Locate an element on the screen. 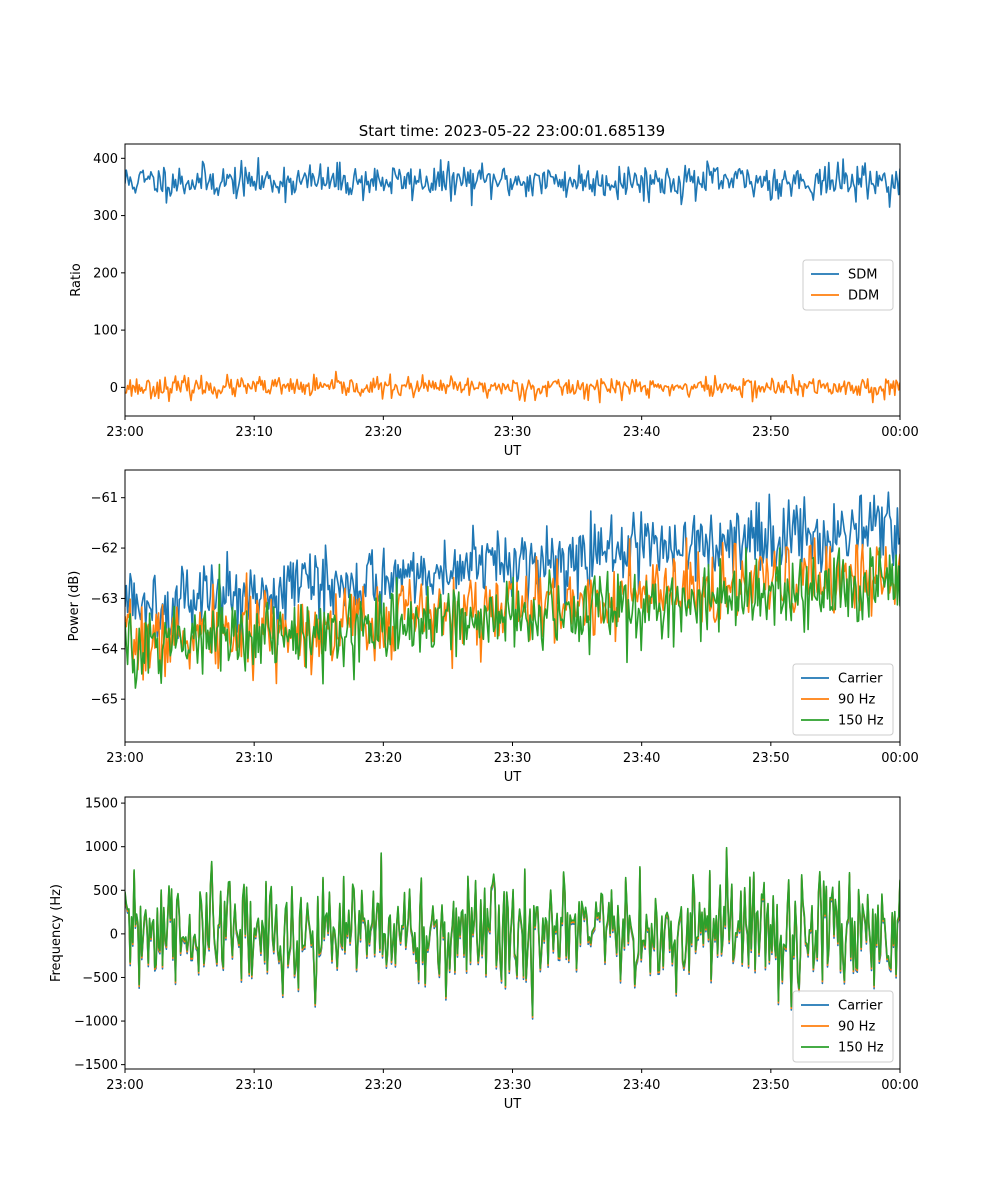 Image resolution: width=1000 pixels, height=1200 pixels. series-line-ddm is located at coordinates (512, 387).